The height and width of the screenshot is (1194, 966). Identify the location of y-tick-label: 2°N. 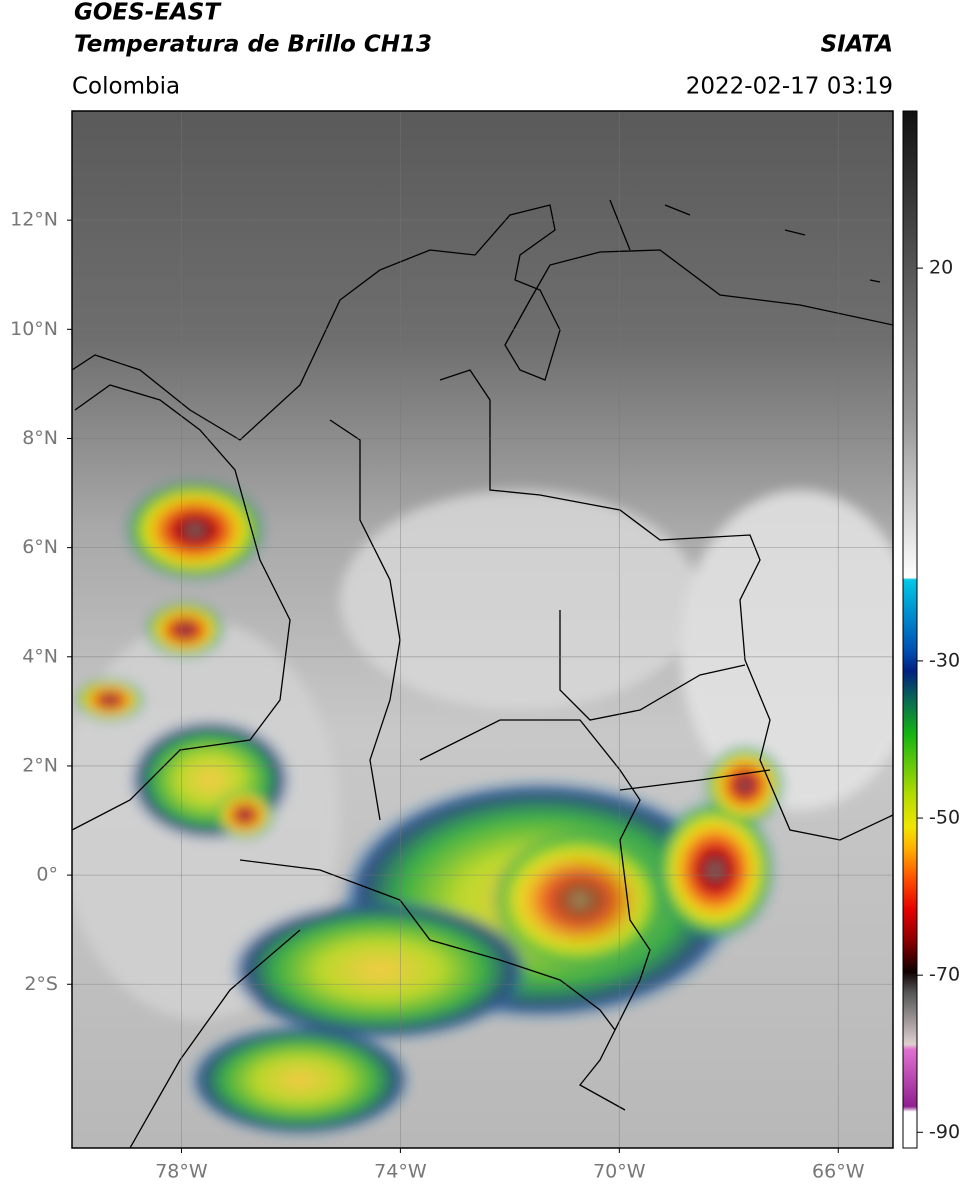
(40, 765).